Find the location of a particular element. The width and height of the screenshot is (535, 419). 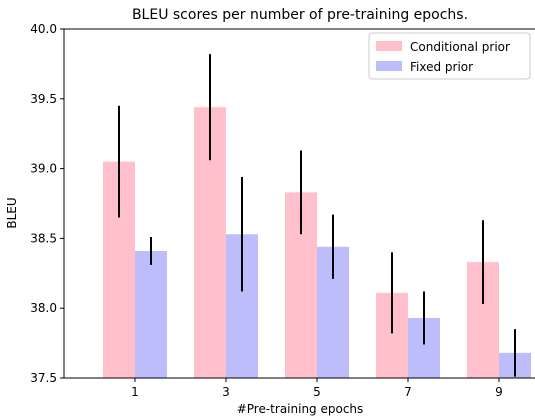

legend-box is located at coordinates (449, 56).